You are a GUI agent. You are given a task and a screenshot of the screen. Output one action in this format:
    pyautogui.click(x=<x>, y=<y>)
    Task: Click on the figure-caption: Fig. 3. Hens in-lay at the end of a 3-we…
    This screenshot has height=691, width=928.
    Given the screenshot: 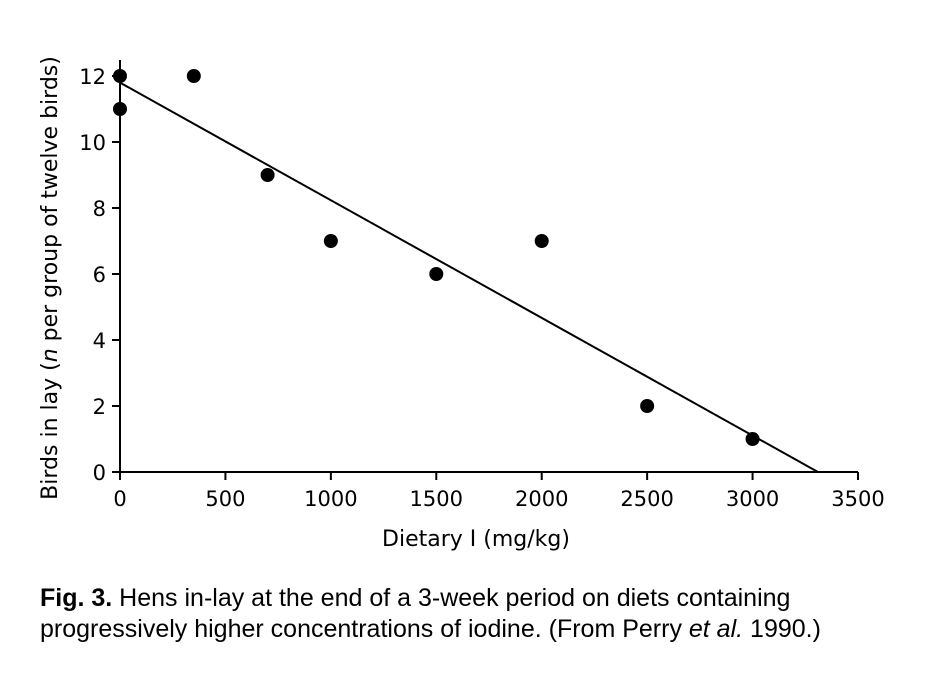 What is the action you would take?
    pyautogui.click(x=470, y=614)
    